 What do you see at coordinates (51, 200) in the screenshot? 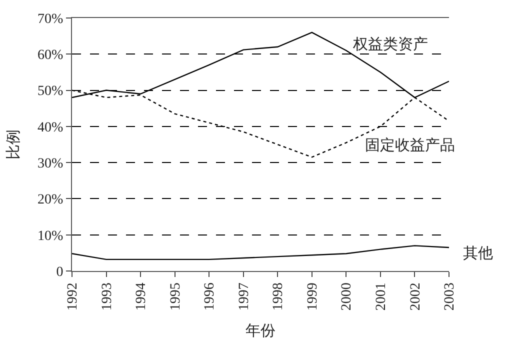
I see `y-tick-label: 20%` at bounding box center [51, 200].